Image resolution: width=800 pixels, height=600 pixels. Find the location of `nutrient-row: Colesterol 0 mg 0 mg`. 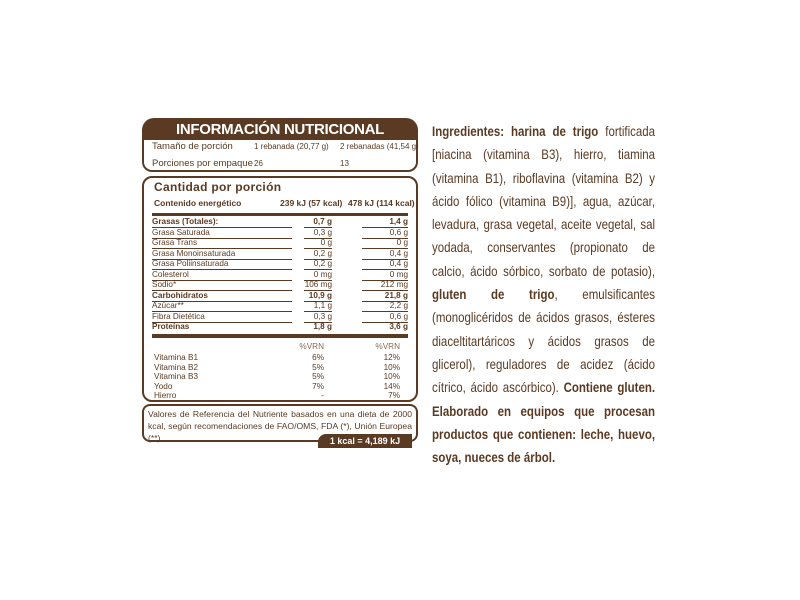

nutrient-row: Colesterol 0 mg 0 mg is located at coordinates (280, 275).